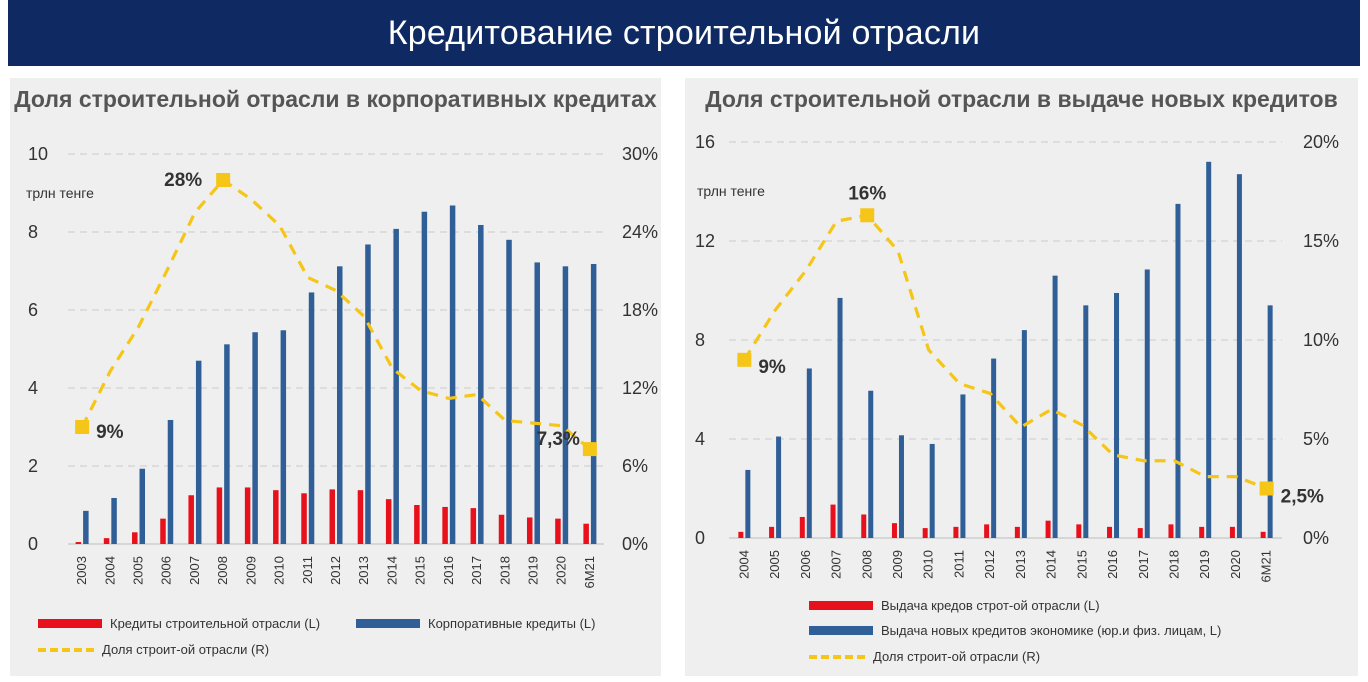  I want to click on x-tick-label: 2017, so click(1143, 564).